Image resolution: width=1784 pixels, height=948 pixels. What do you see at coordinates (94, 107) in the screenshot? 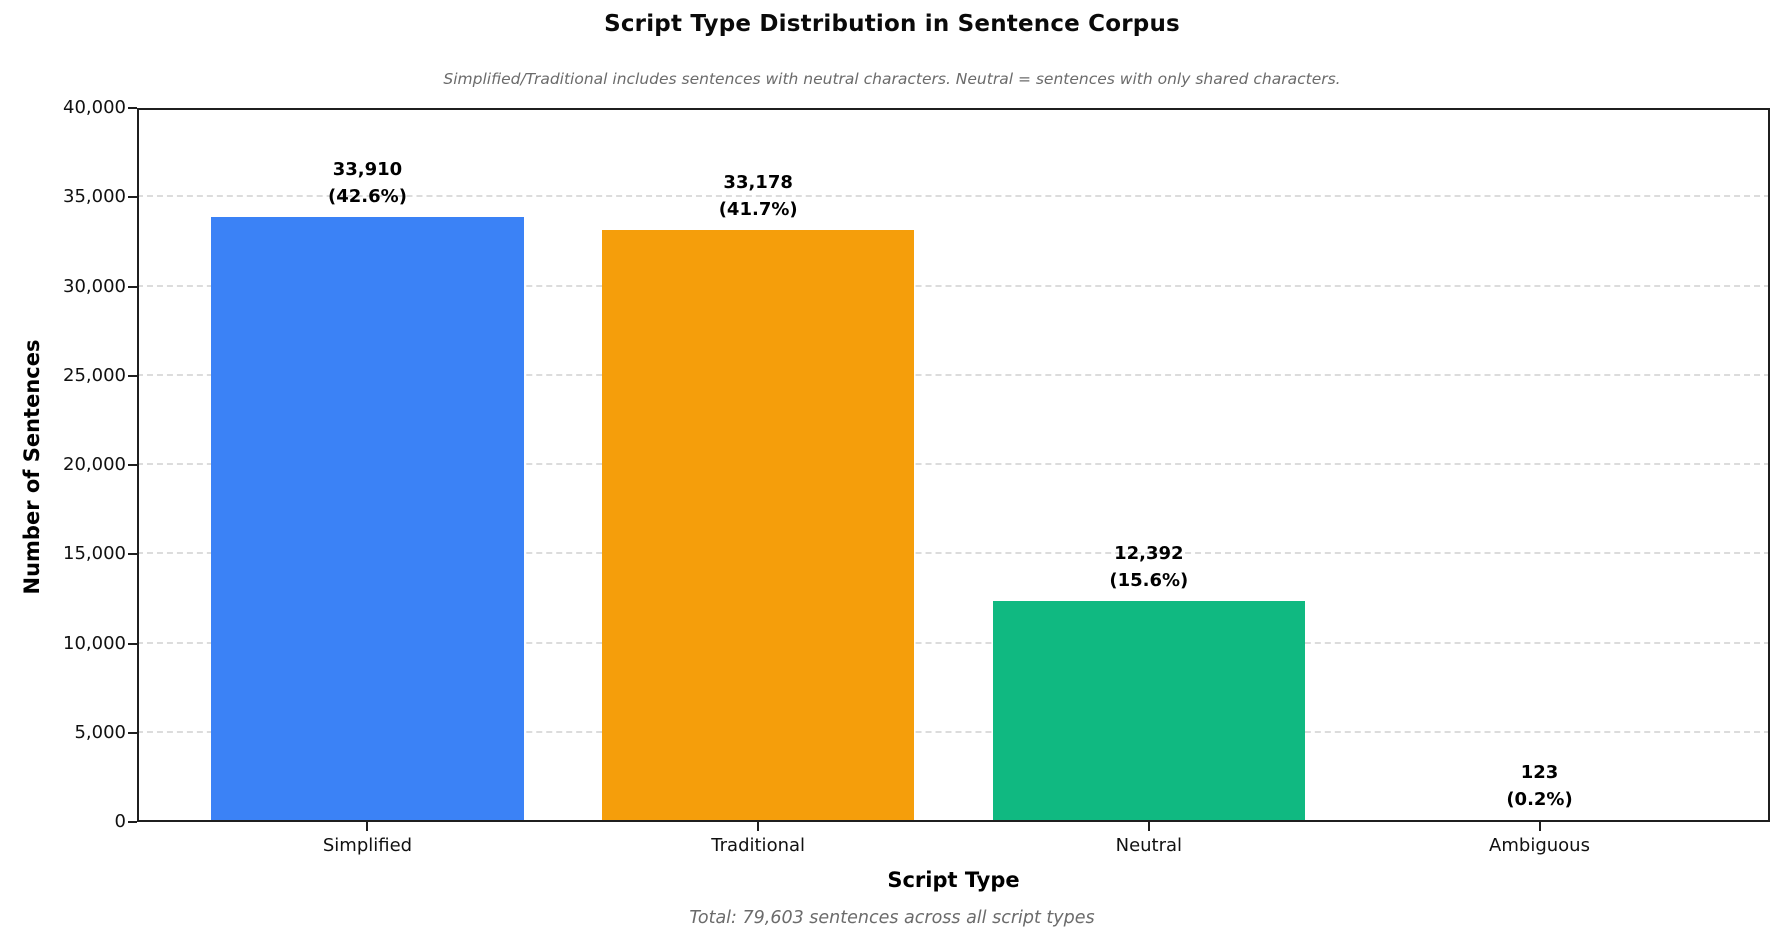
I see `y-tick-label: 40,000` at bounding box center [94, 107].